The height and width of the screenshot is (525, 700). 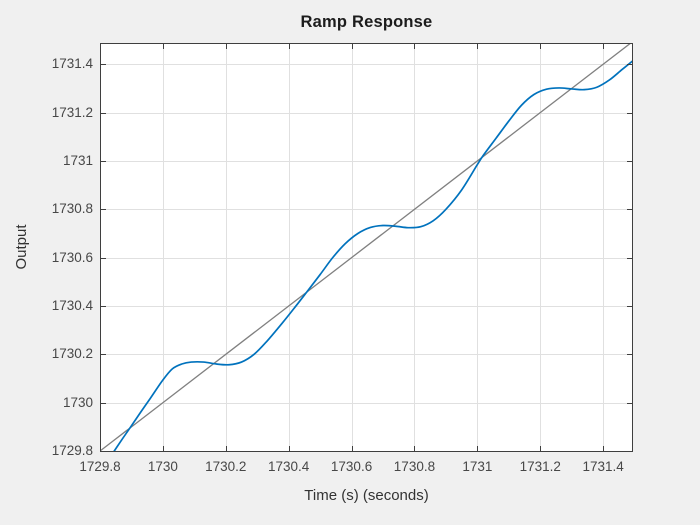 I want to click on x-tick-label: 1730.4, so click(x=289, y=466).